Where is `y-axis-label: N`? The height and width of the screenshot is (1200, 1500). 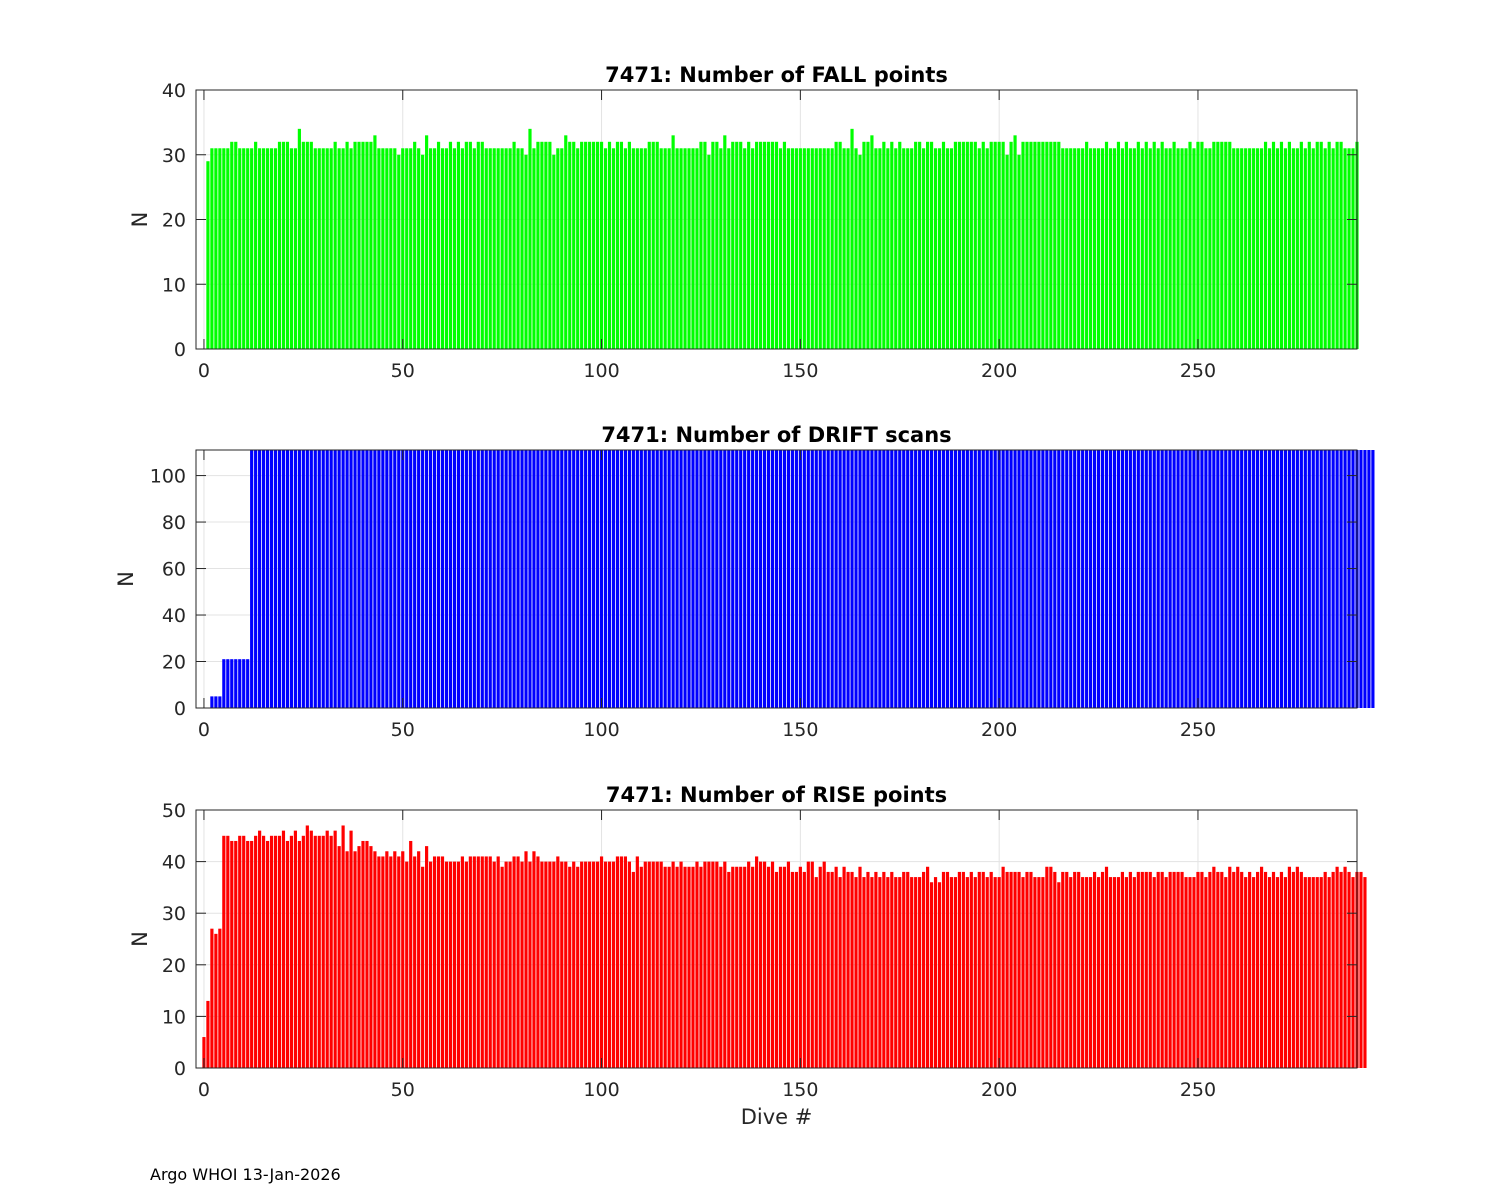
y-axis-label: N is located at coordinates (140, 220).